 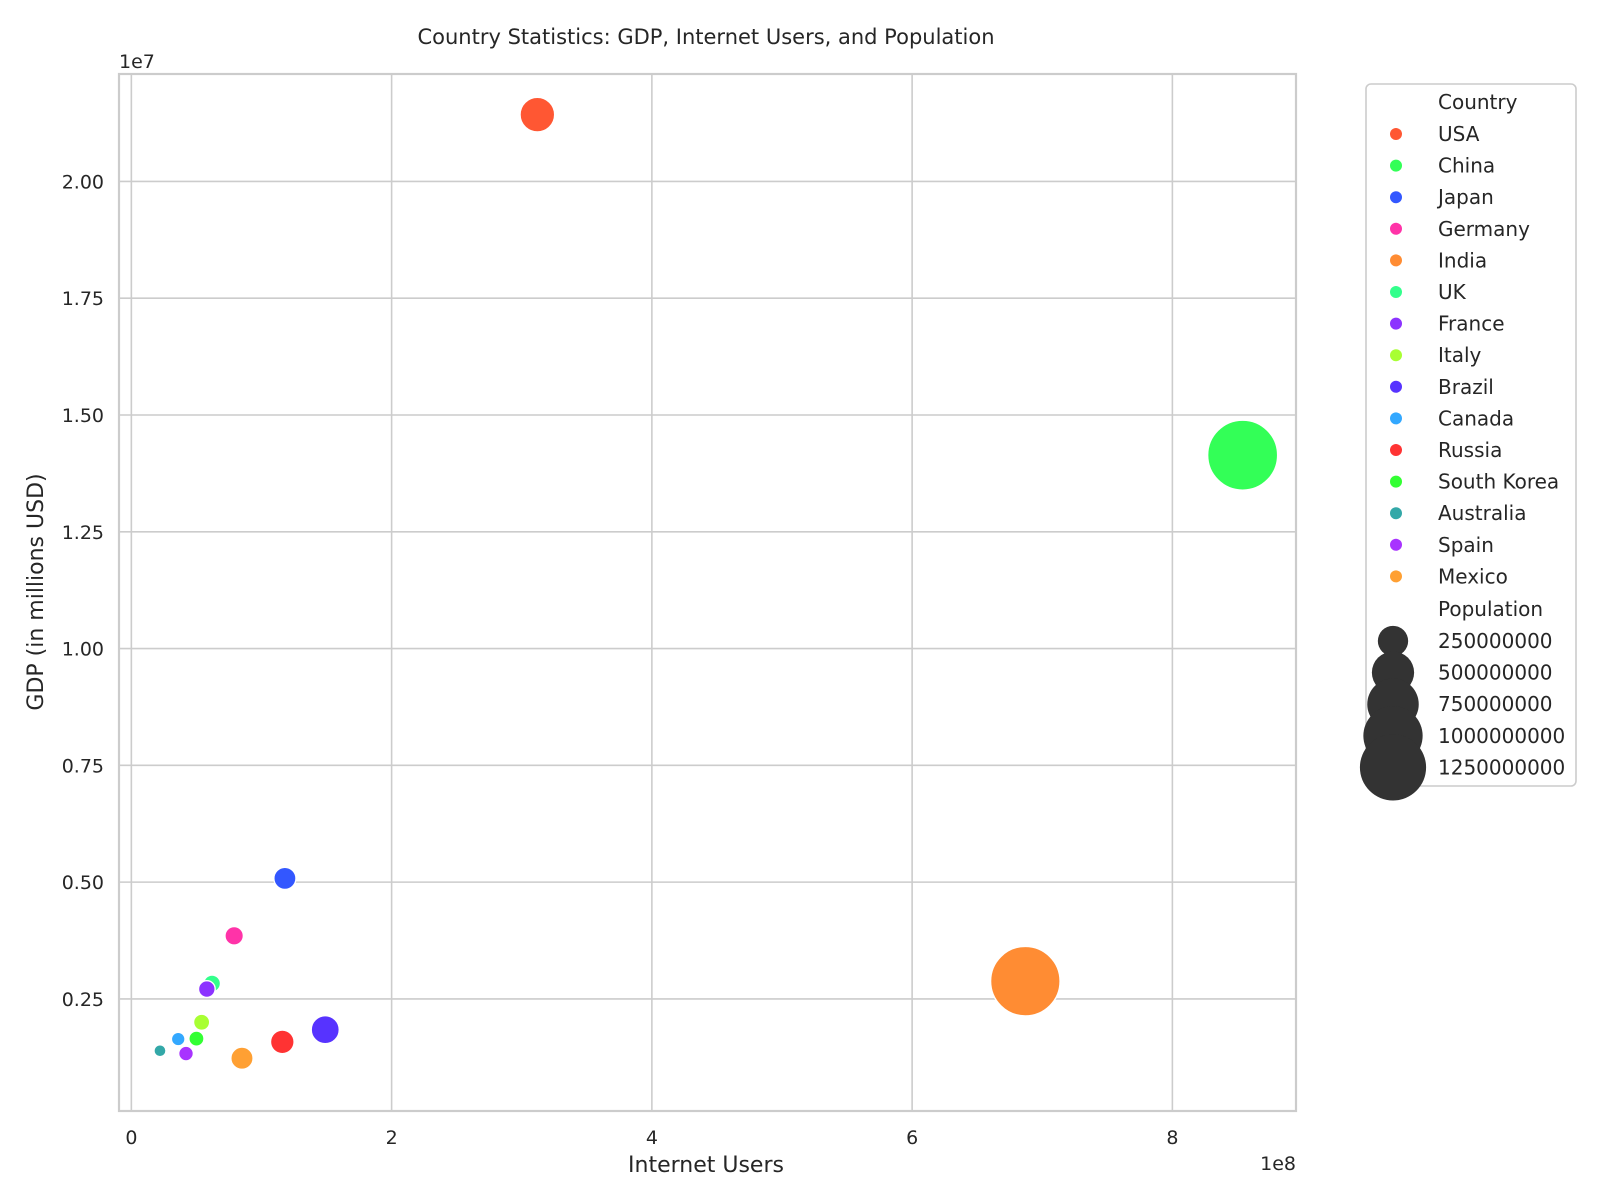 I want to click on legend-label: Russia, so click(x=1470, y=450).